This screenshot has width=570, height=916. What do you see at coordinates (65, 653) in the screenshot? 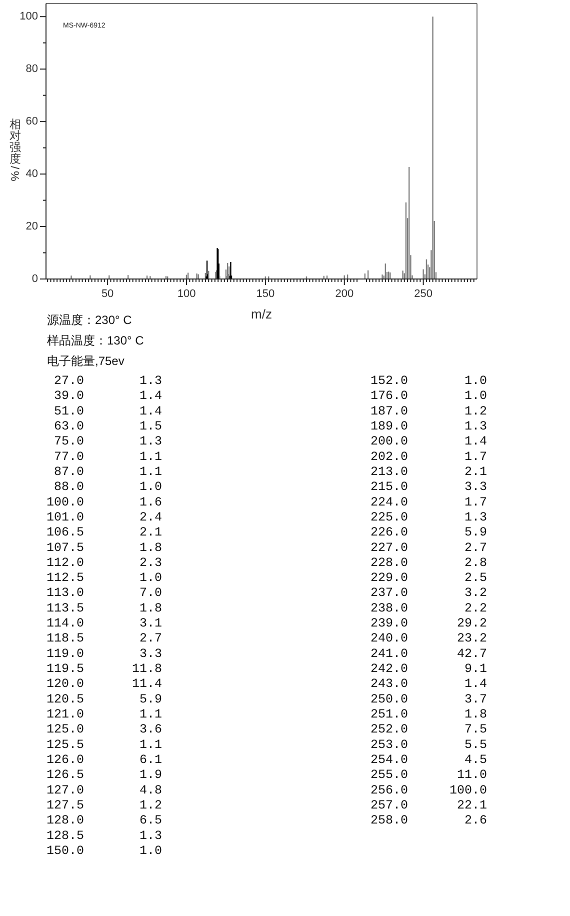
I see `text: 119.0` at bounding box center [65, 653].